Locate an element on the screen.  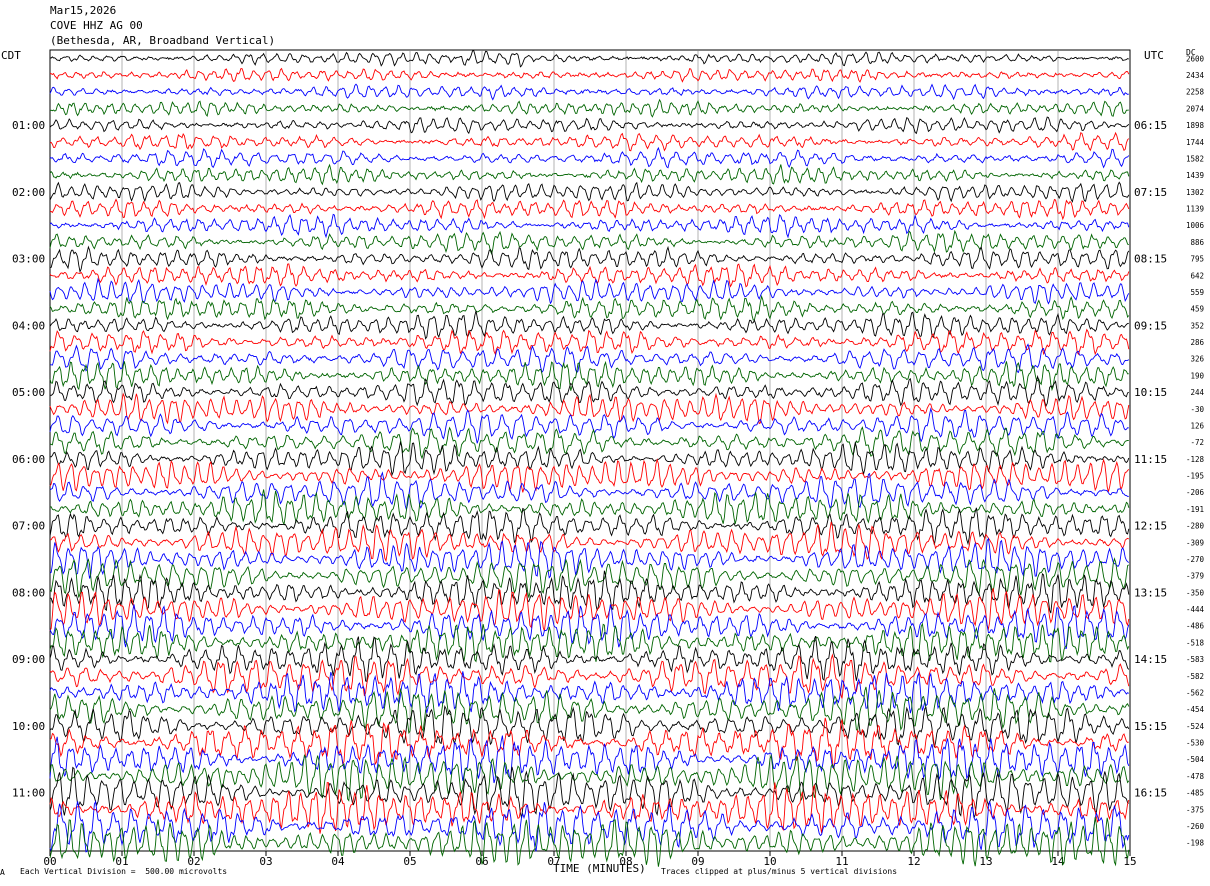
x-tick-label: 05 is located at coordinates (409, 861).